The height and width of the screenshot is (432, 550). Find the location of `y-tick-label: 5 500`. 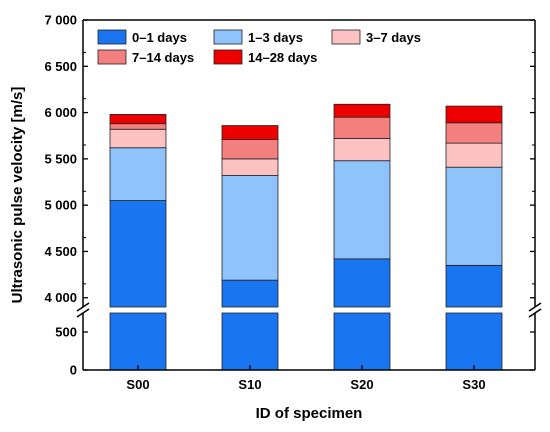

y-tick-label: 5 500 is located at coordinates (60, 158).